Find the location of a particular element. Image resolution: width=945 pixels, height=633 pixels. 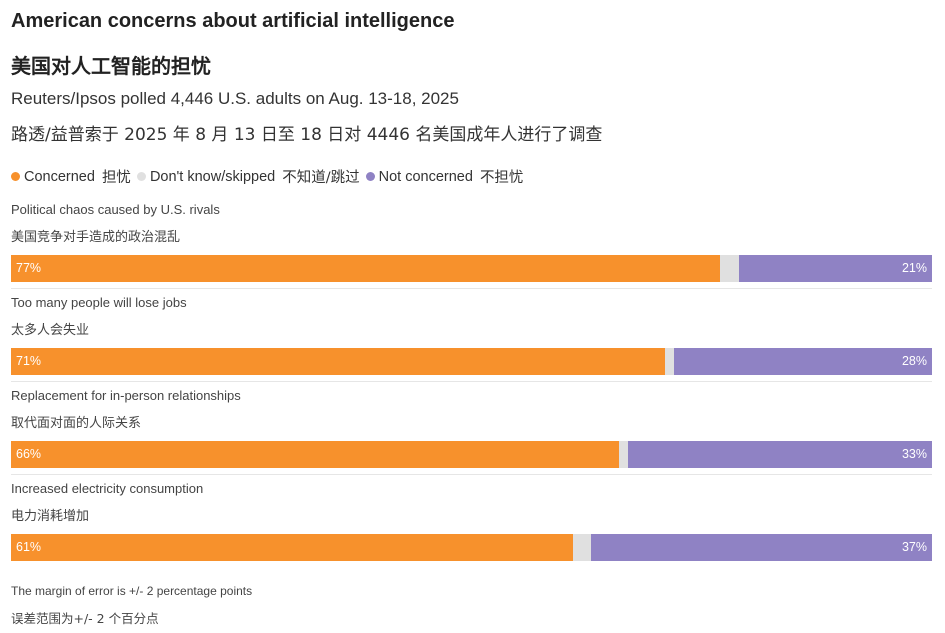

data-label-not-concerned: 21% is located at coordinates (914, 268).